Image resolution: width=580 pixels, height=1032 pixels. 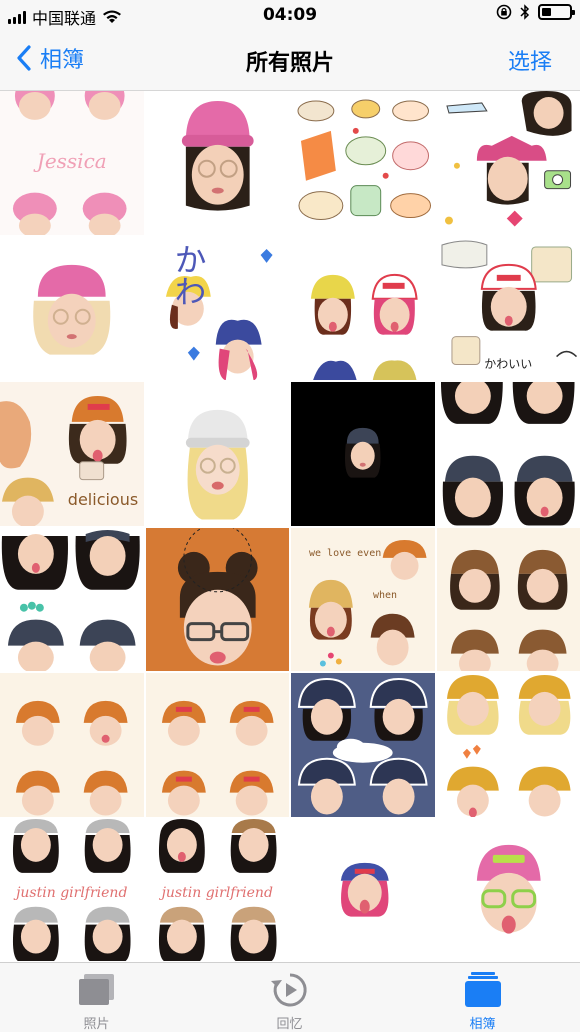 I want to click on albums-icon, so click(x=483, y=990).